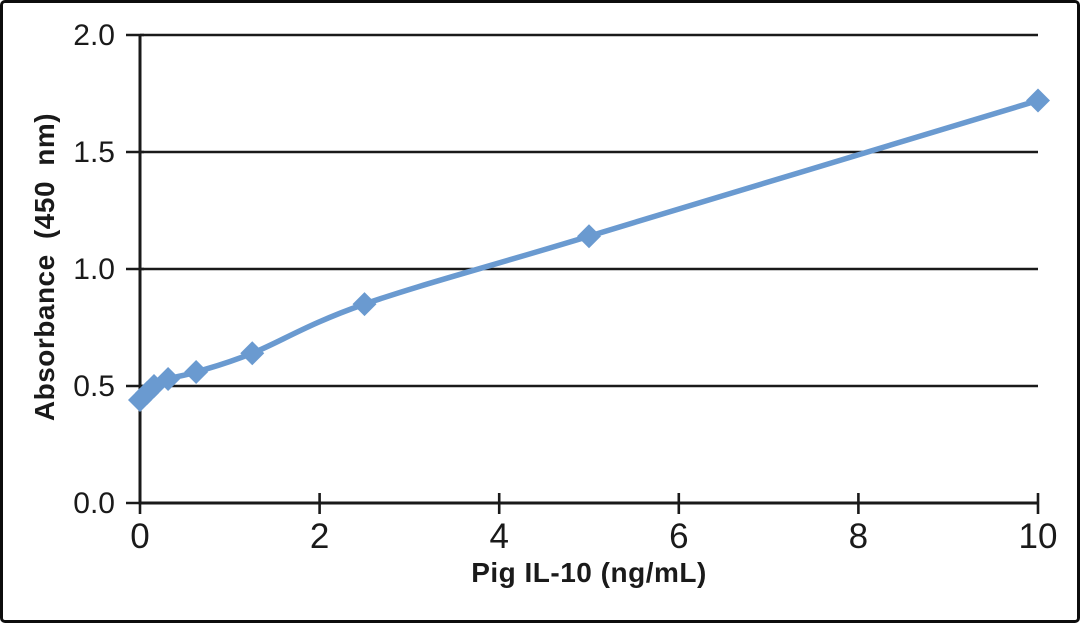  What do you see at coordinates (94, 35) in the screenshot?
I see `y-tick-label: 2.0` at bounding box center [94, 35].